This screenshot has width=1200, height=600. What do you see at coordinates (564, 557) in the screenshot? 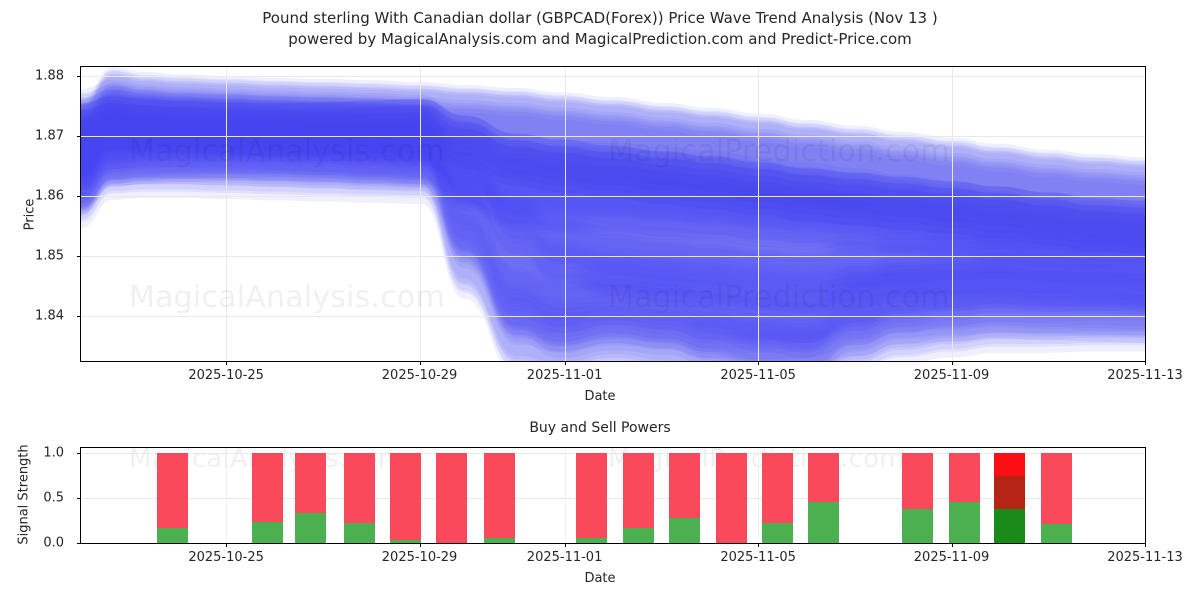
I see `signal-x-tick-label: 2025-11-01` at bounding box center [564, 557].